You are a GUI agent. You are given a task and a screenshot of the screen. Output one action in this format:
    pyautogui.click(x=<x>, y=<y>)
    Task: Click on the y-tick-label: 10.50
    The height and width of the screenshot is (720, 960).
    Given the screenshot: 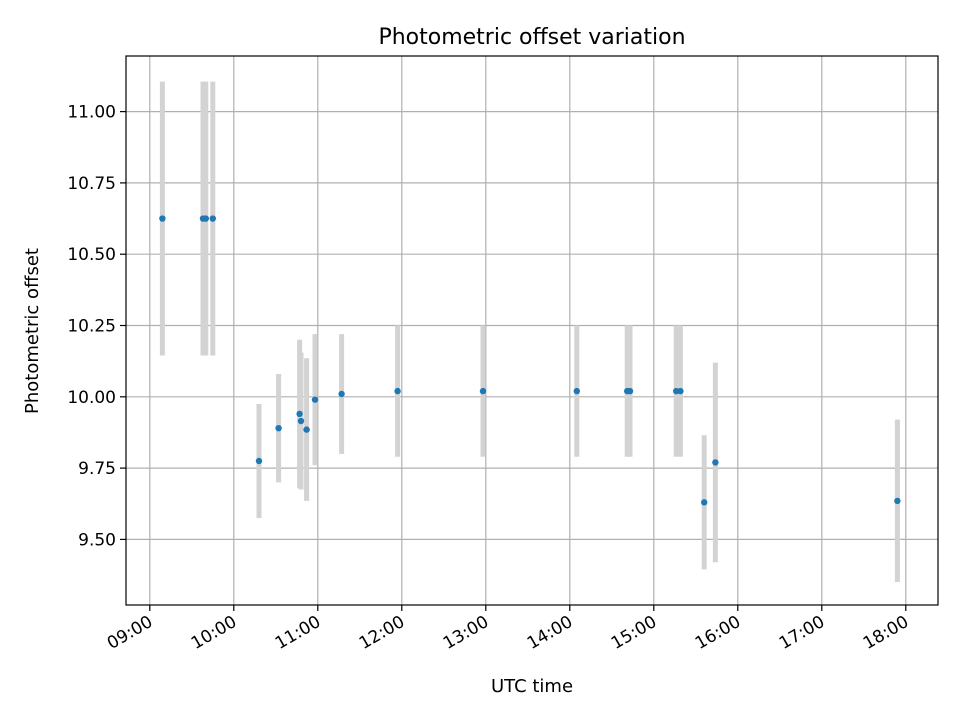 What is the action you would take?
    pyautogui.click(x=91, y=255)
    